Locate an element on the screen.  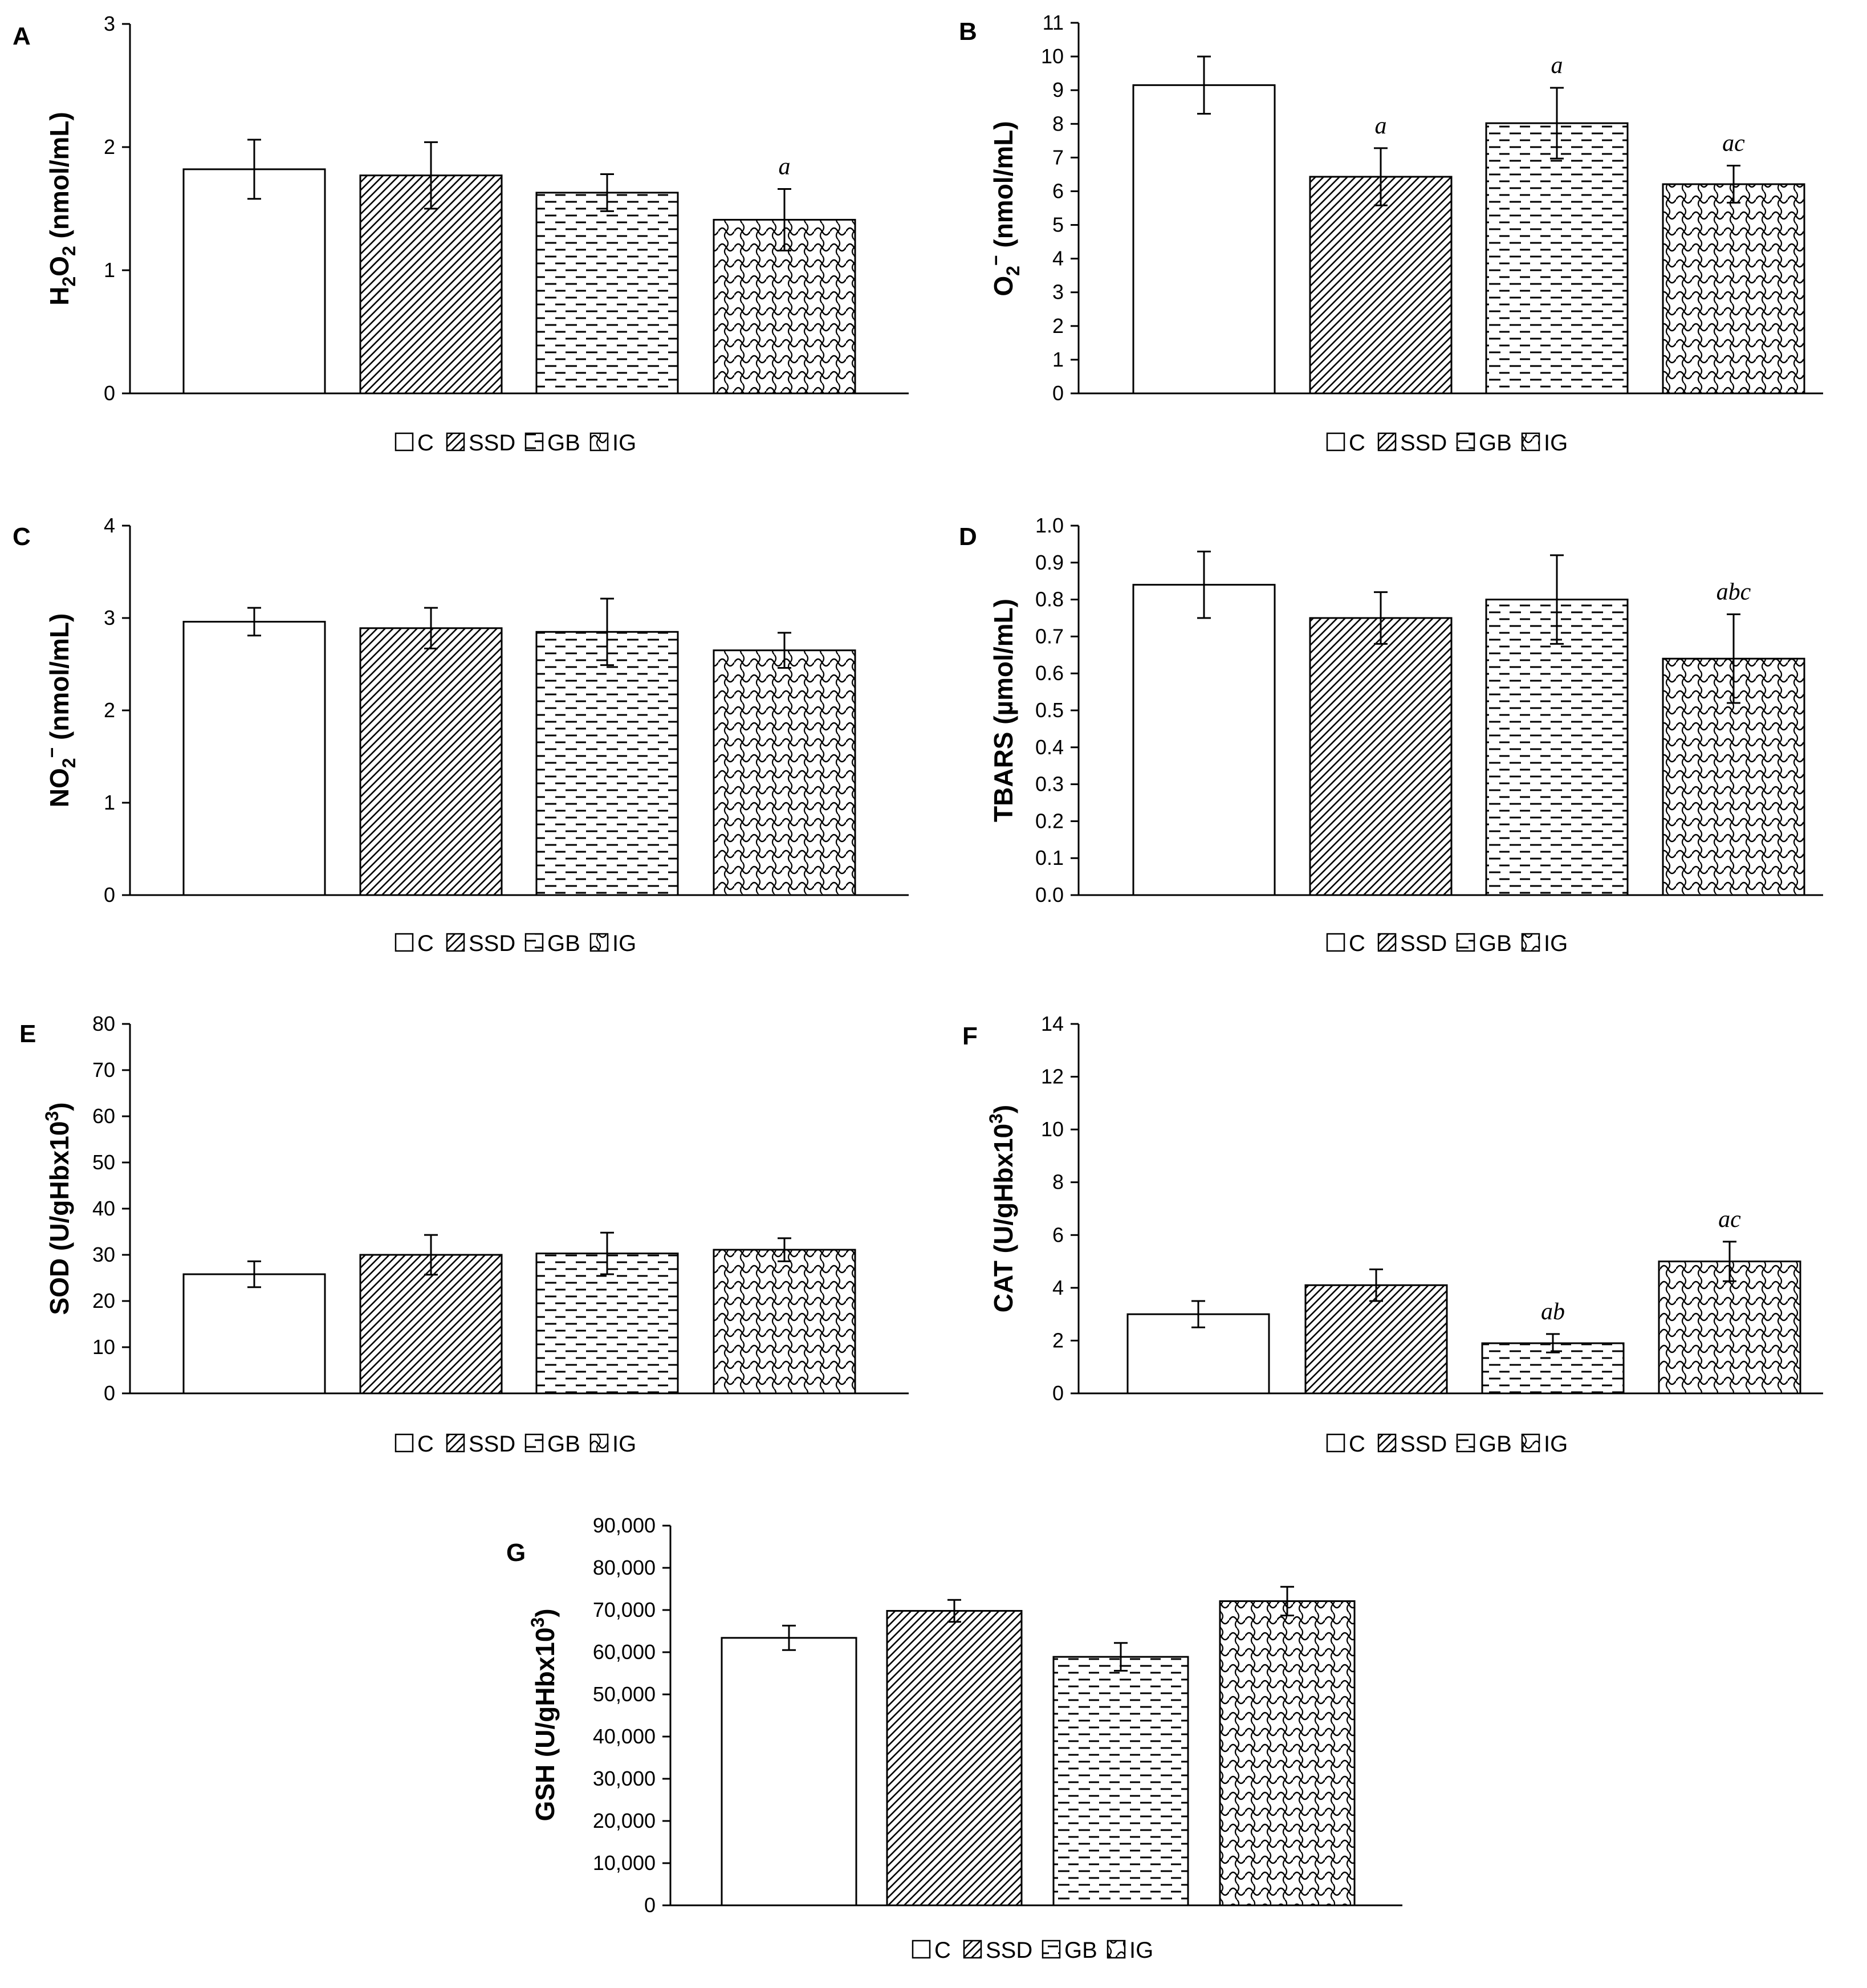
y-tick-label: 0.5 is located at coordinates (1049, 710).